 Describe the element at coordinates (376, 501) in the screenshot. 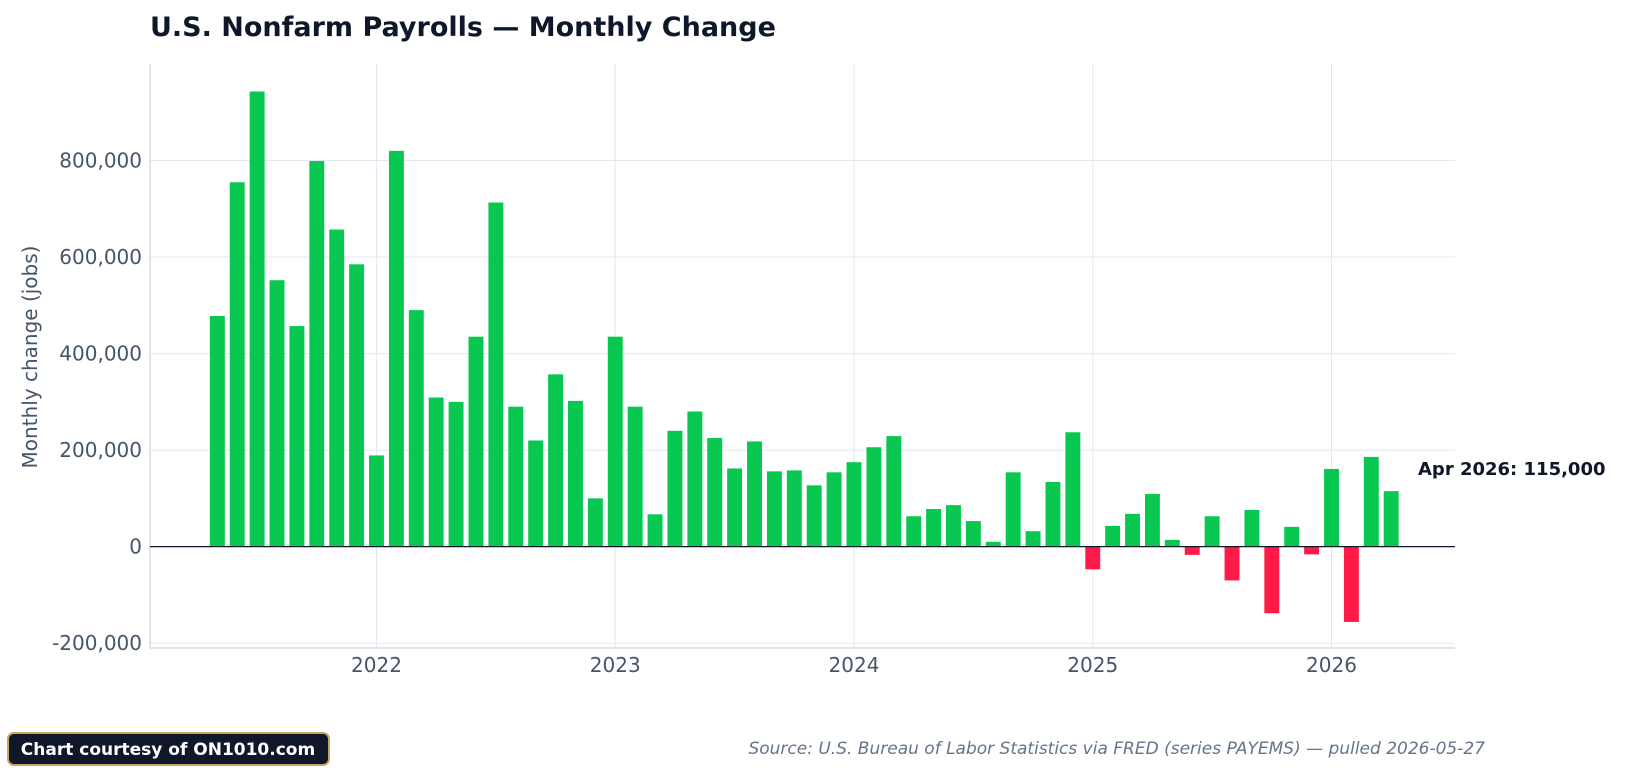

I see `bar-jan-2022` at that location.